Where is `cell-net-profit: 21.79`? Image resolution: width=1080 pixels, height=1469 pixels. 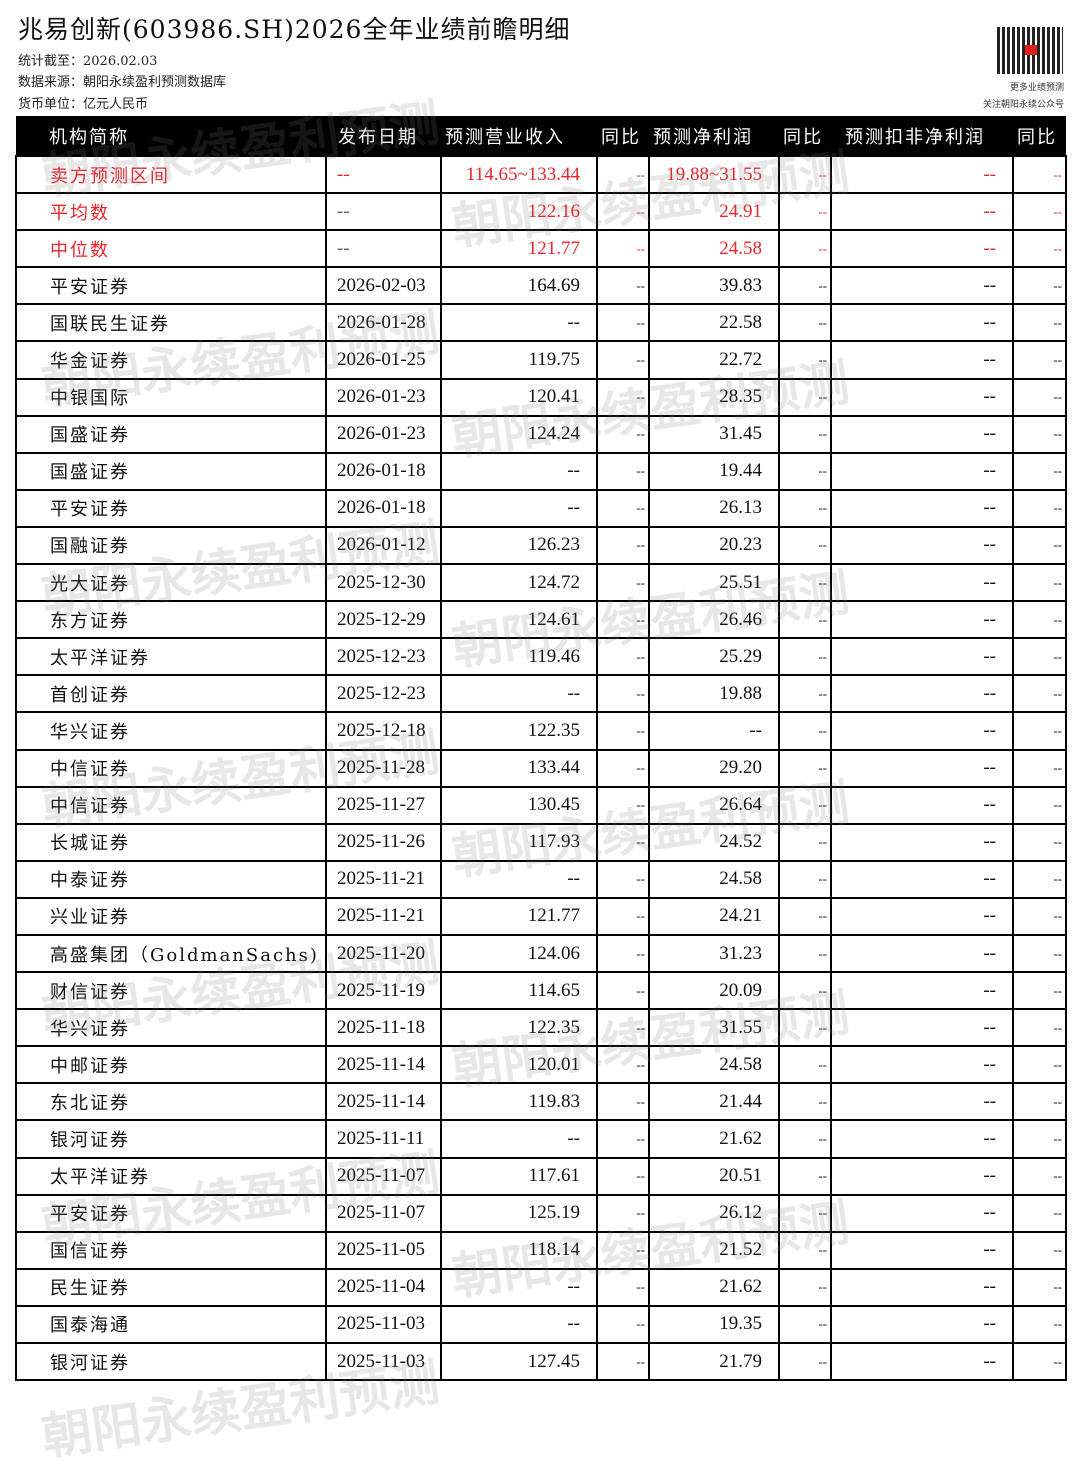
cell-net-profit: 21.79 is located at coordinates (714, 1361).